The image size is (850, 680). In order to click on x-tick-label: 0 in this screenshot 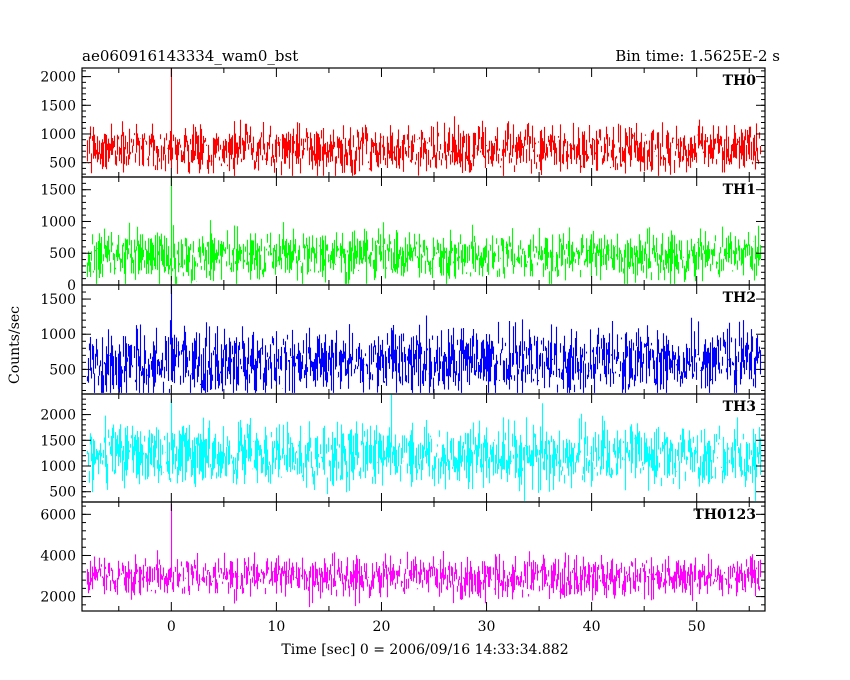, I will do `click(171, 627)`.